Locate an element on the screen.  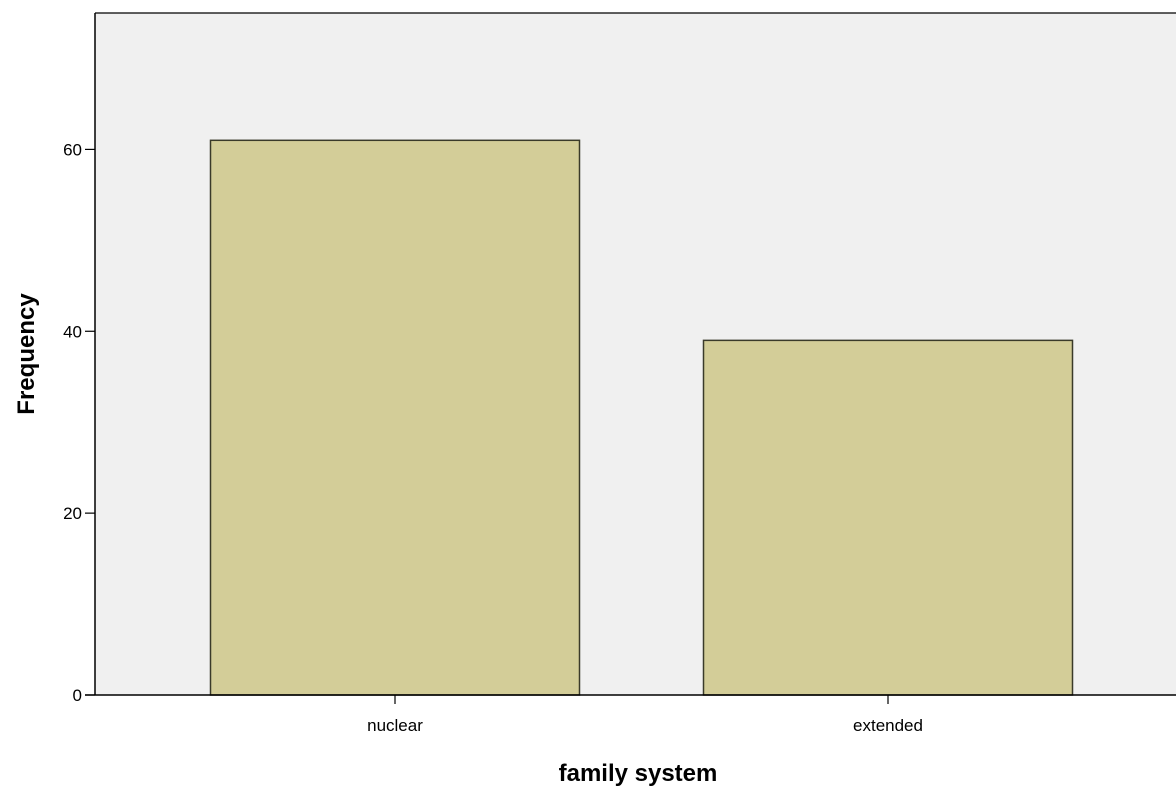
x-axis-ticks: nuclear extended is located at coordinates (645, 715).